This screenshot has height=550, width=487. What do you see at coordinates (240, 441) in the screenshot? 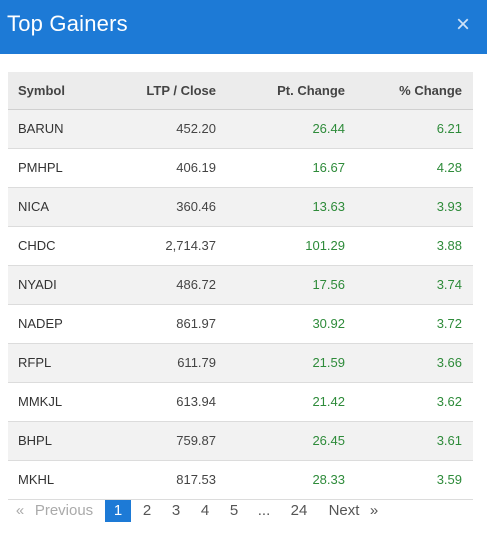
I see `table-row: BHPL 759.87 26.45 3.61` at bounding box center [240, 441].